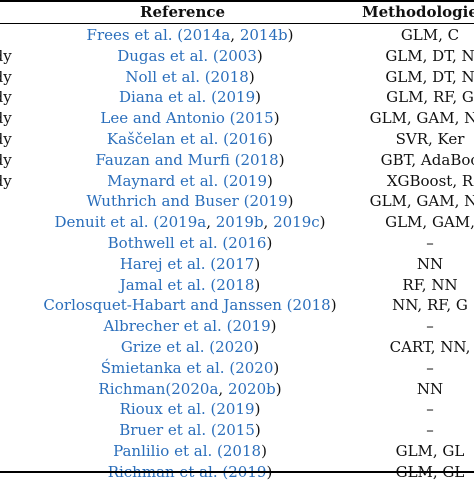 The height and width of the screenshot is (483, 474). What do you see at coordinates (430, 263) in the screenshot?
I see `cell-methodologies: NN` at bounding box center [430, 263].